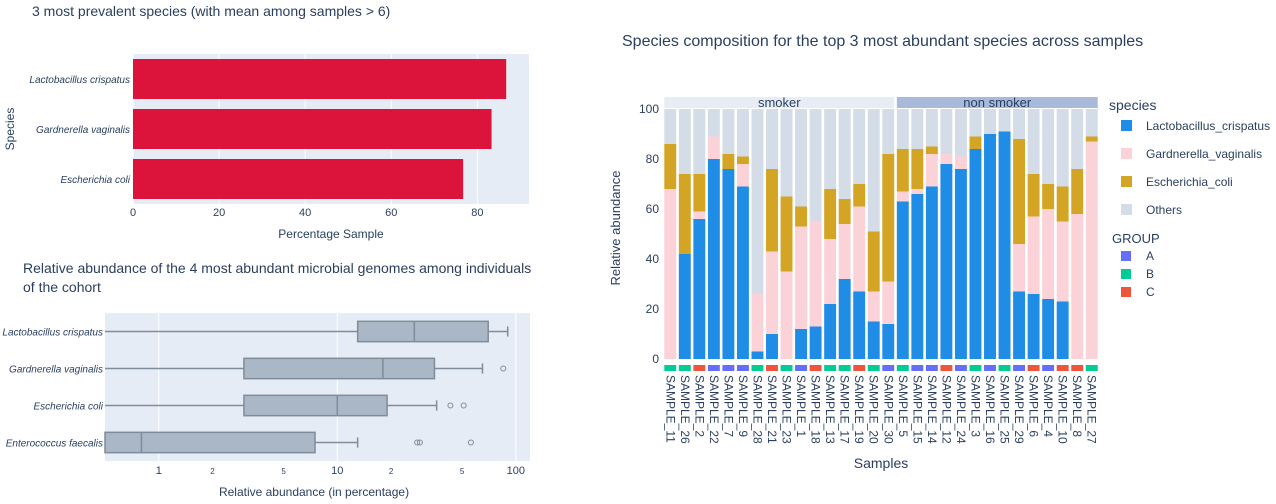 The image size is (1276, 504). What do you see at coordinates (462, 471) in the screenshot?
I see `chart2-x-tick-label: 5` at bounding box center [462, 471].